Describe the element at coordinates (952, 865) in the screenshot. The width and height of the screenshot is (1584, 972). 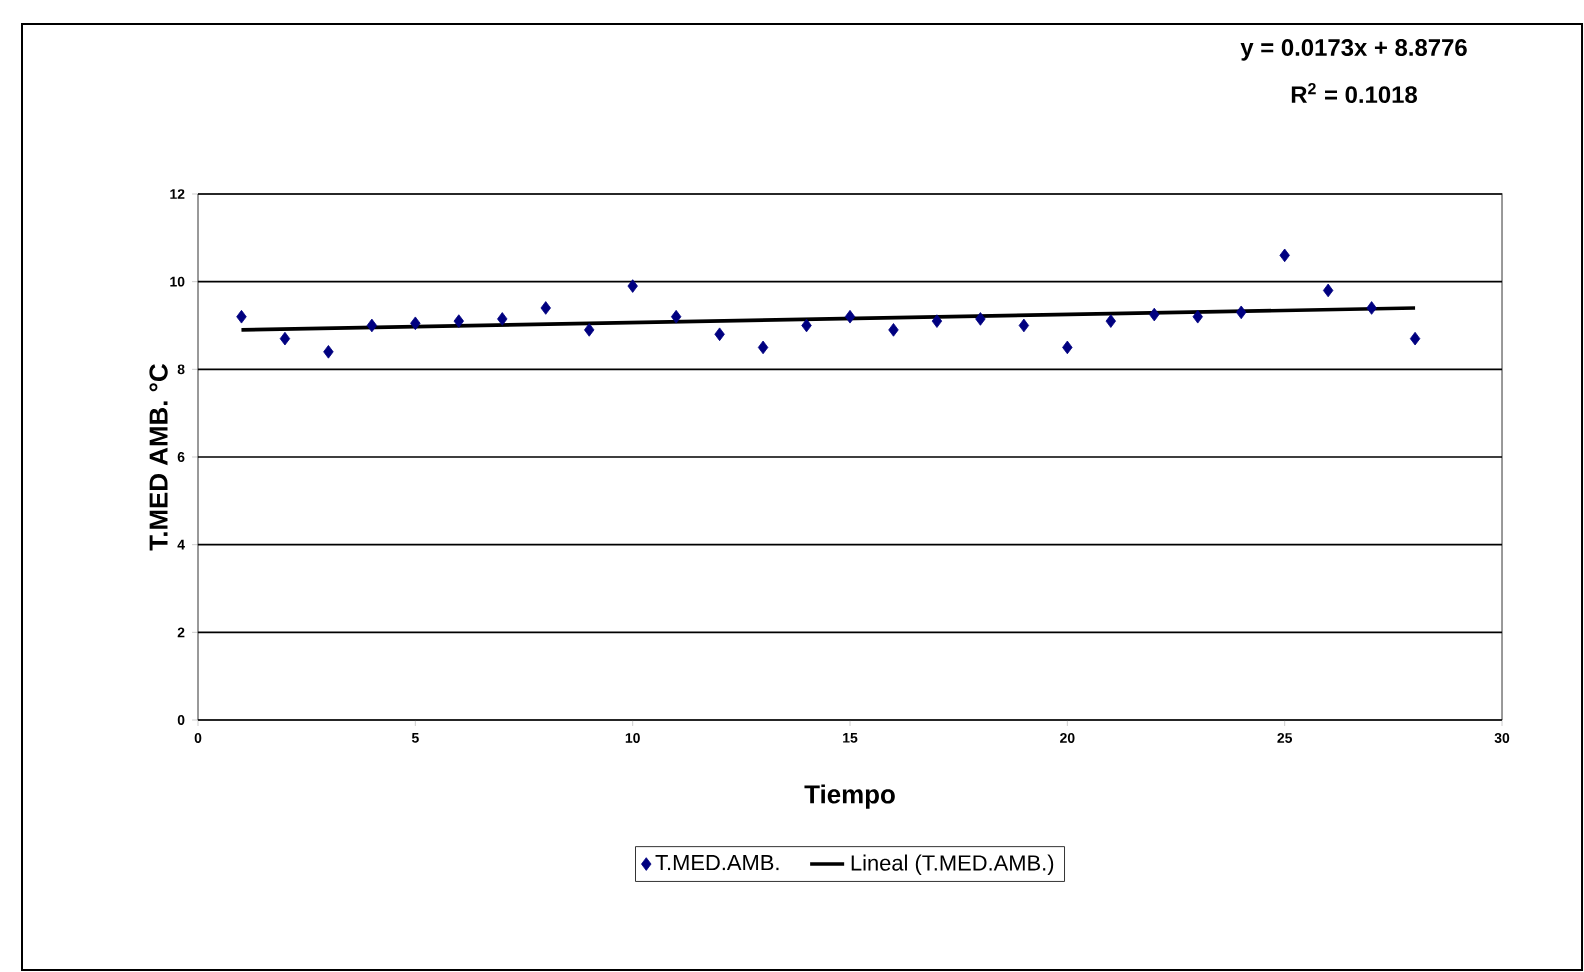
I see `legend-label: Lineal (T.MED.AMB.)` at that location.